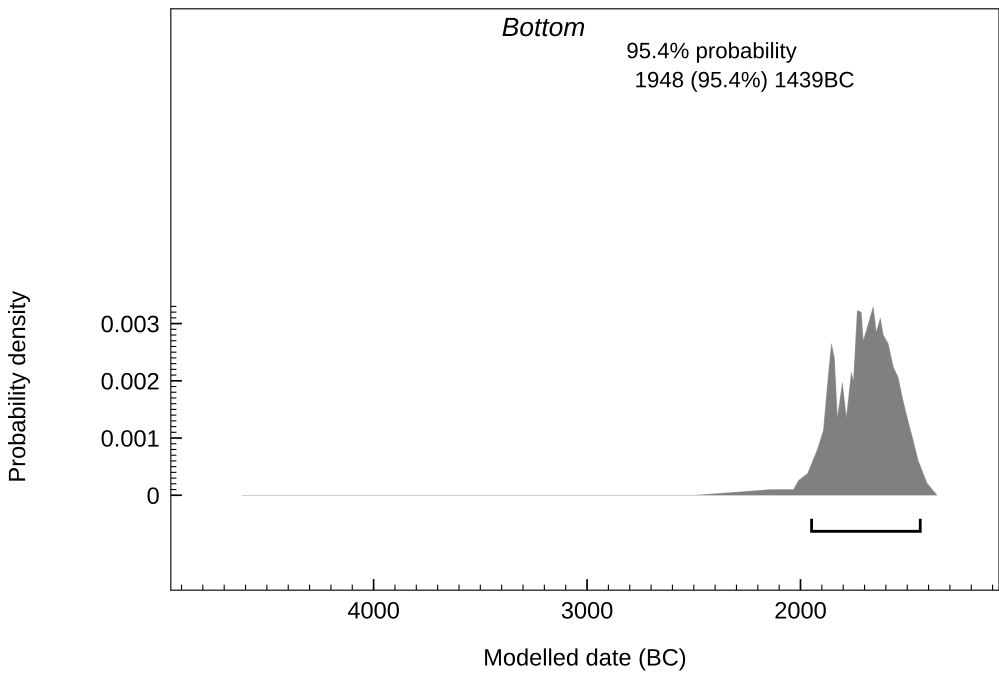 The width and height of the screenshot is (999, 680). What do you see at coordinates (373, 610) in the screenshot?
I see `x-tick-label: 4000` at bounding box center [373, 610].